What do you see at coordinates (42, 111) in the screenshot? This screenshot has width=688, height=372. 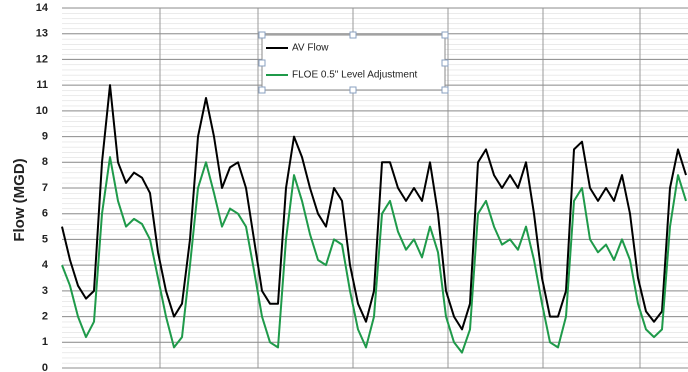 I see `y-tick-label: 10` at bounding box center [42, 111].